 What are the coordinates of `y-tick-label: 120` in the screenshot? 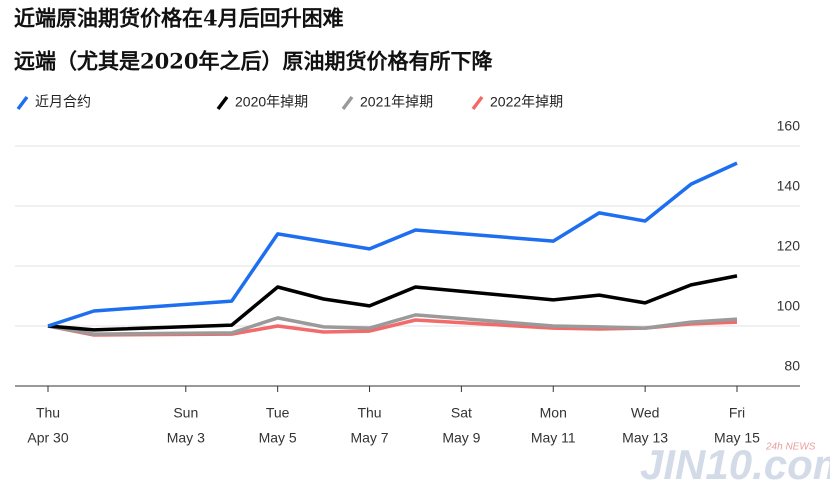 It's located at (789, 246).